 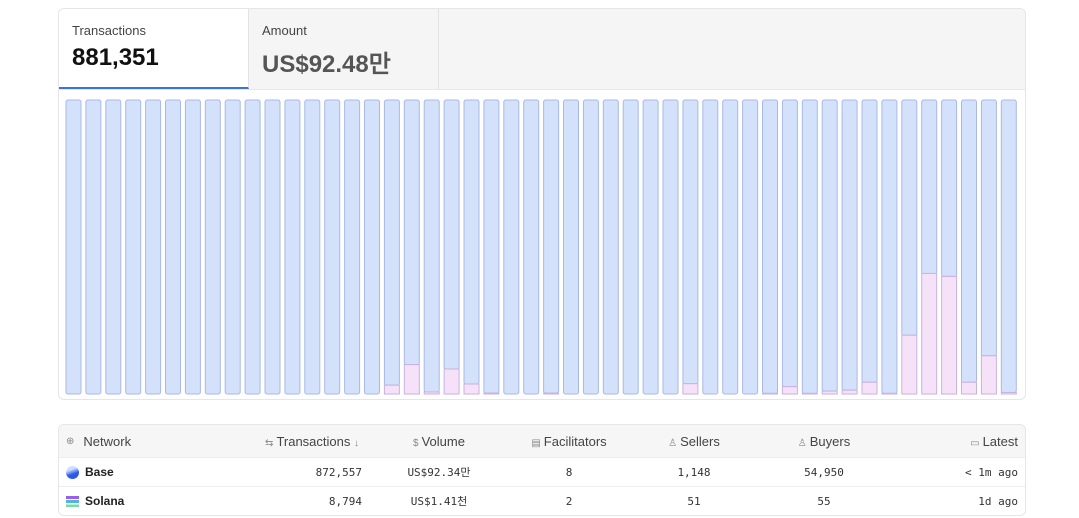 What do you see at coordinates (72, 501) in the screenshot?
I see `solana-logo-icon` at bounding box center [72, 501].